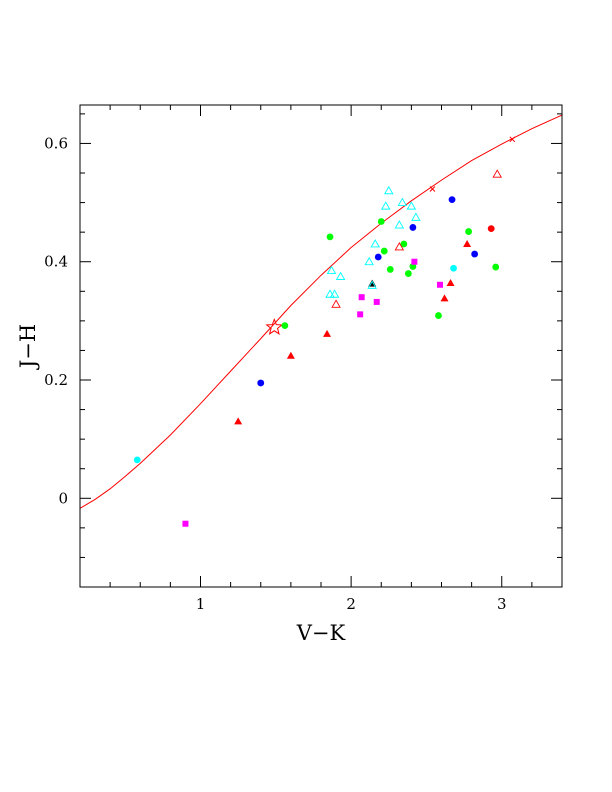 The height and width of the screenshot is (792, 612). Describe the element at coordinates (502, 604) in the screenshot. I see `x-tick-label: 3` at that location.